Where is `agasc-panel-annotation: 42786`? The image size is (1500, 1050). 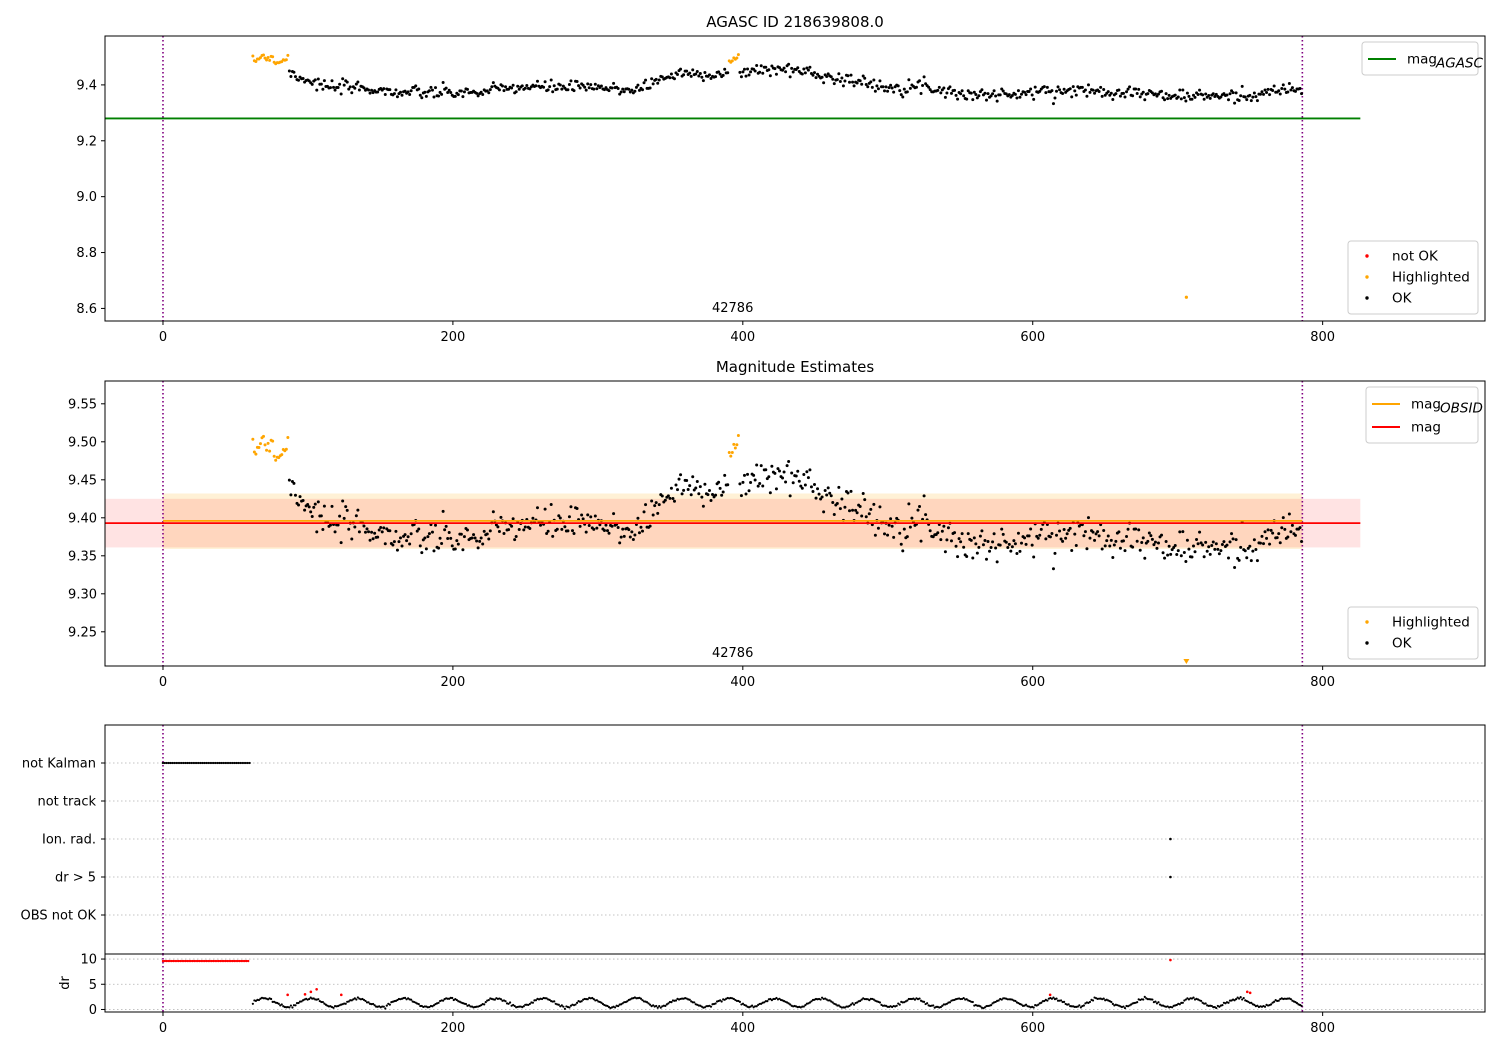 agasc-panel-annotation: 42786 is located at coordinates (732, 308).